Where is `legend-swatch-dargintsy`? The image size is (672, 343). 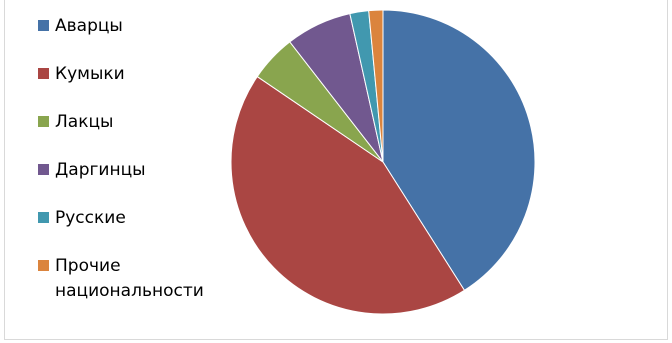
legend-swatch-dargintsy is located at coordinates (43, 169).